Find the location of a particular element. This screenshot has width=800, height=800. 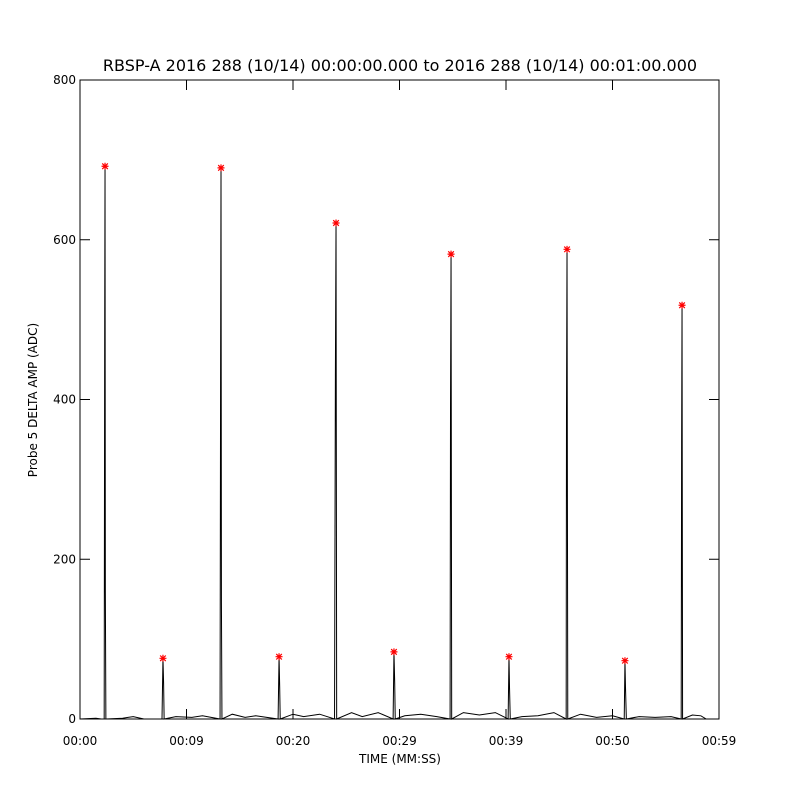

x-tick-label: 00:29 is located at coordinates (399, 741).